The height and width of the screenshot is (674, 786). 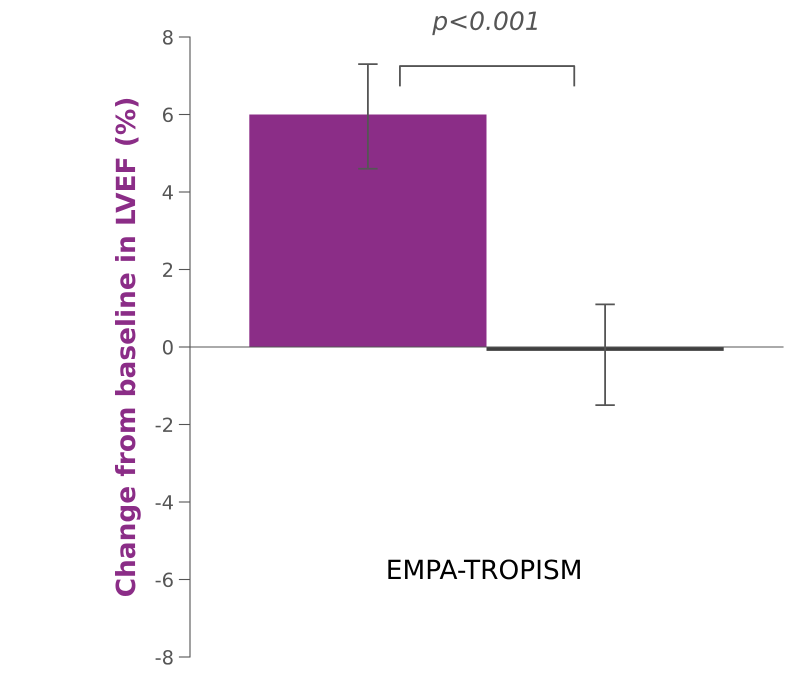 I want to click on text: p<0.001, so click(x=484, y=23).